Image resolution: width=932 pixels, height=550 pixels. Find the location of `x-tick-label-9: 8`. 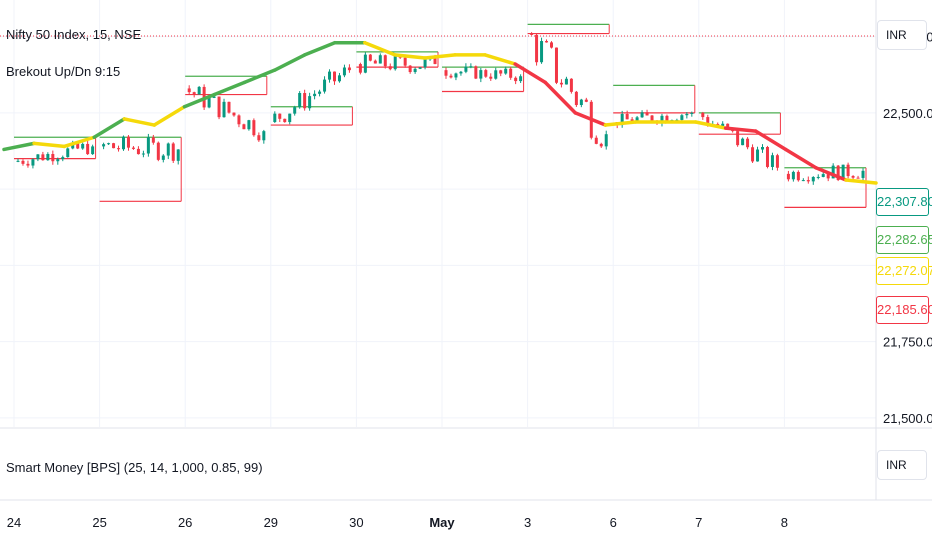

x-tick-label-9: 8 is located at coordinates (784, 522).